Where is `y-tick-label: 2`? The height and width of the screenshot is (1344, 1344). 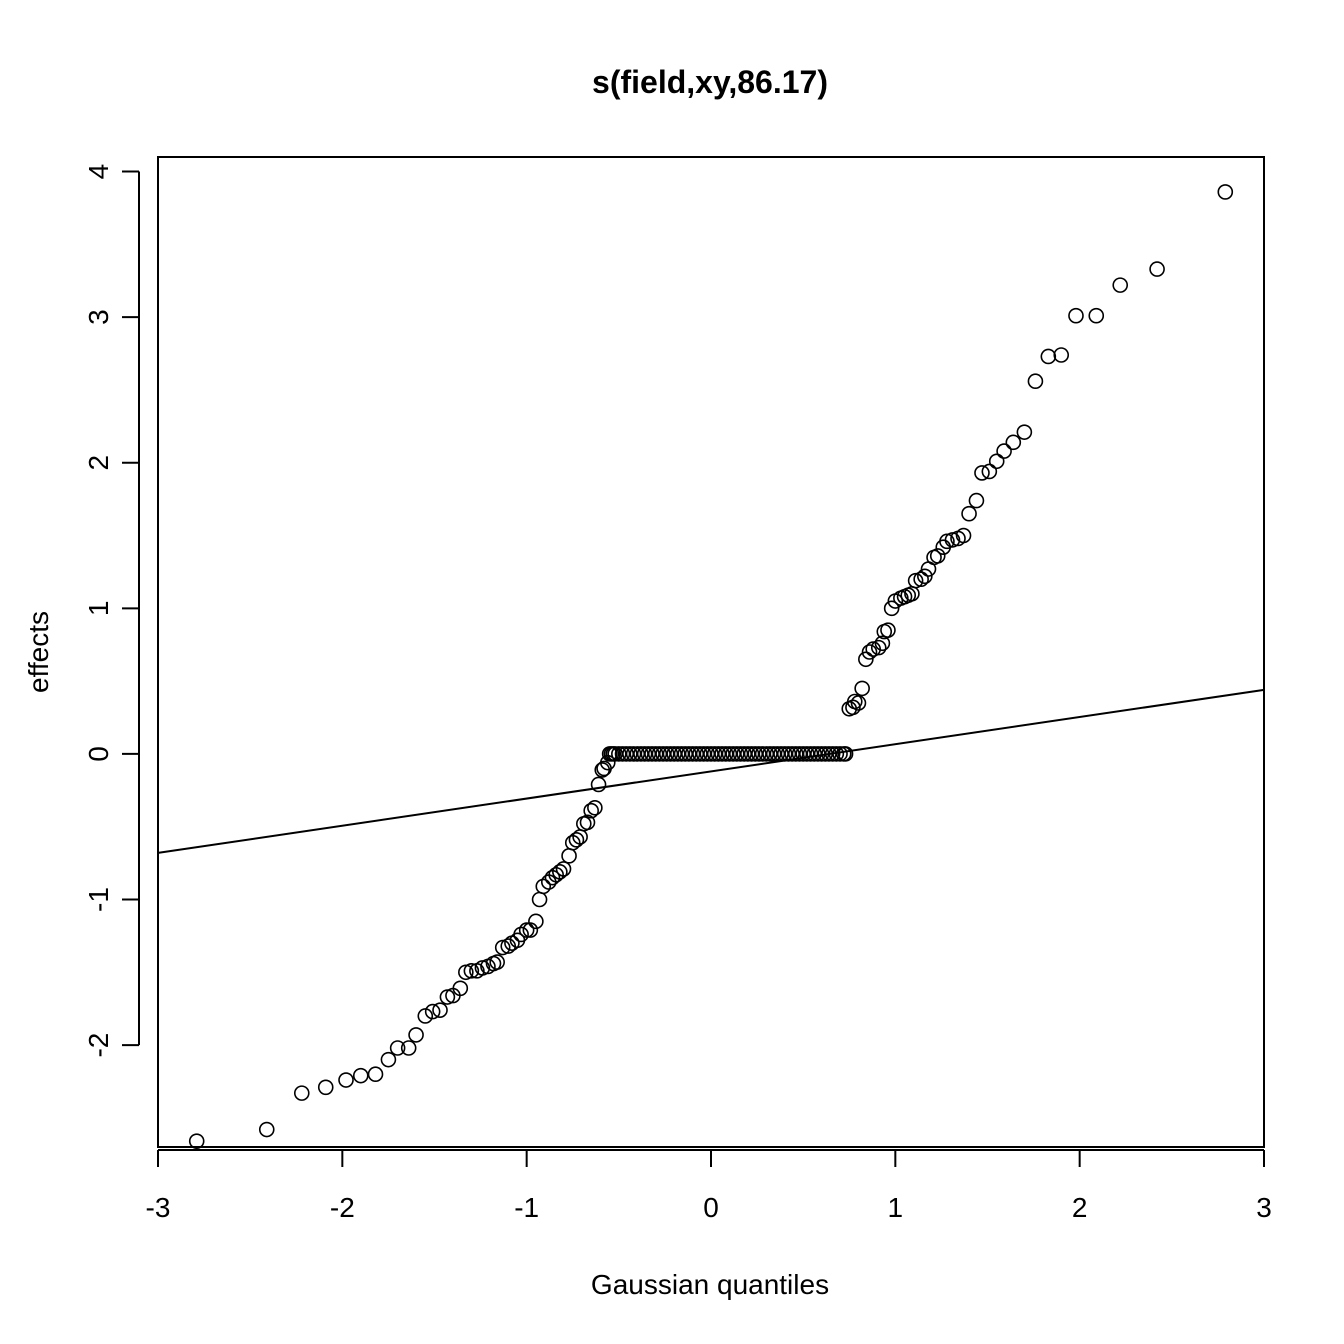
y-tick-label: 2 is located at coordinates (98, 463).